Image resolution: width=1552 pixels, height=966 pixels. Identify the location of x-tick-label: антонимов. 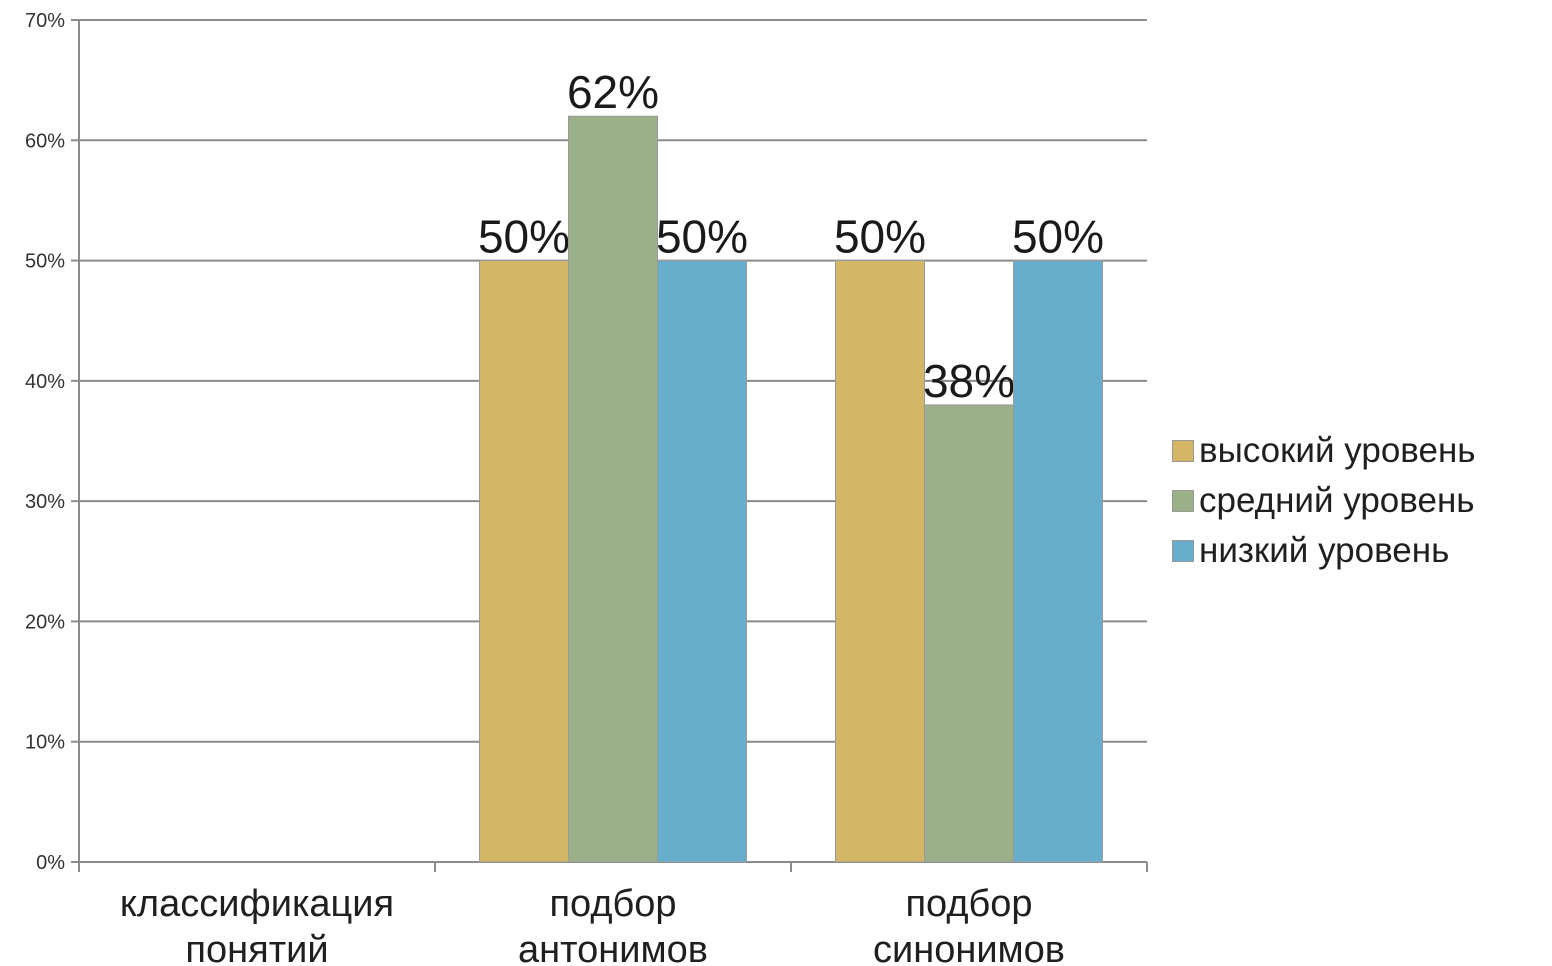
(613, 947).